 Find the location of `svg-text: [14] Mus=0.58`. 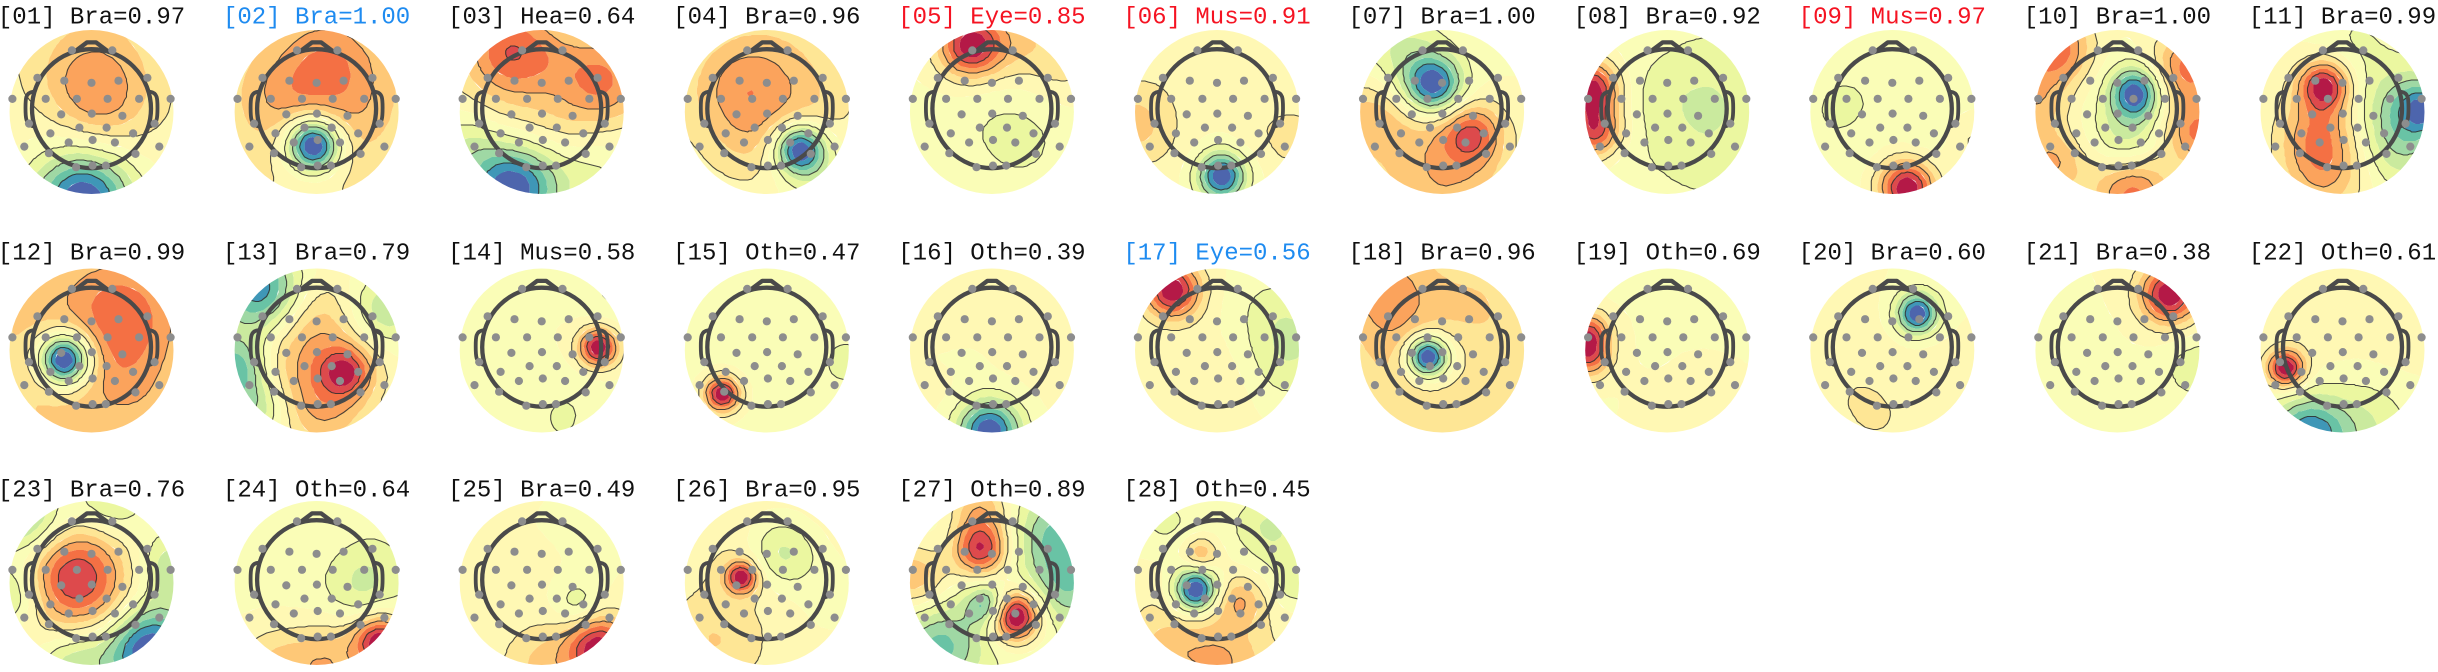

svg-text: [14] Mus=0.58 is located at coordinates (541, 254).